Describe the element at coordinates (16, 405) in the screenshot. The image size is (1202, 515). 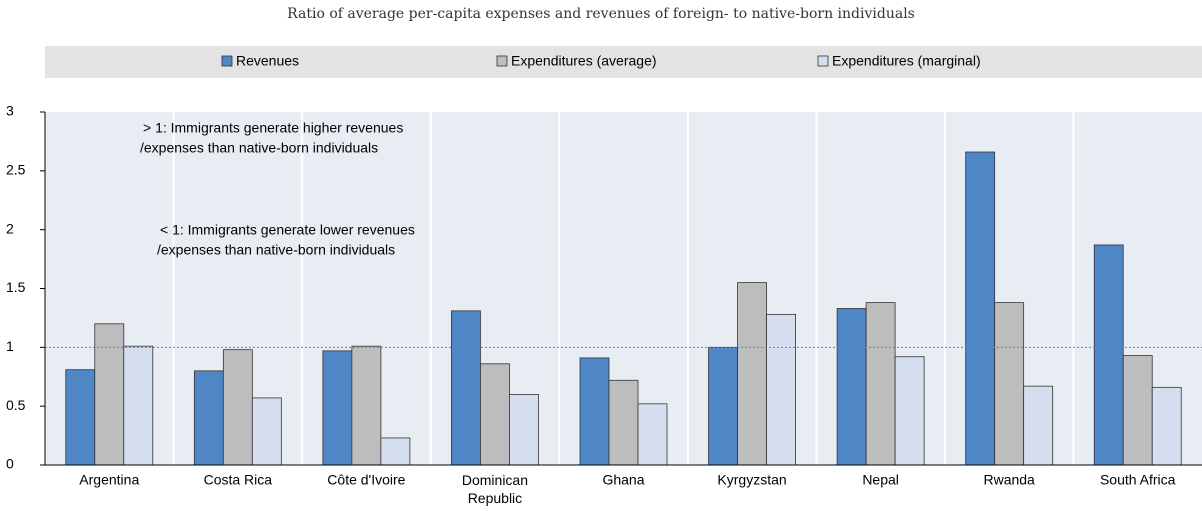
I see `y-tick-label: 0.5` at that location.